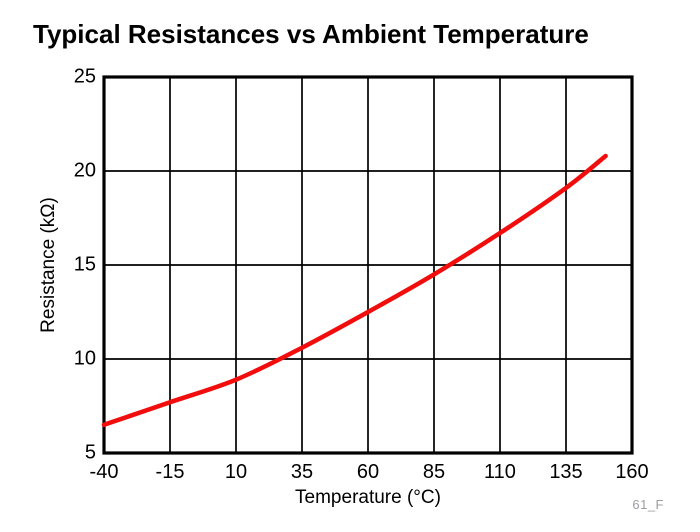  I want to click on figure-note: 61_F, so click(648, 504).